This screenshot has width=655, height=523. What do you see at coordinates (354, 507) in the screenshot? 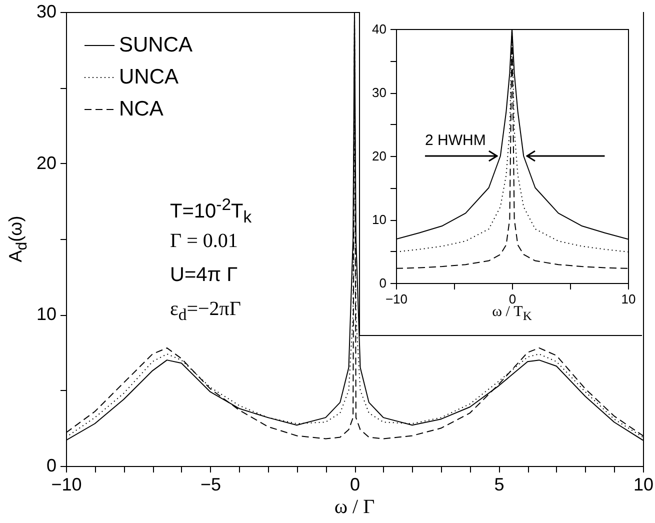
I see `x-axis-title: ω / Γ` at bounding box center [354, 507].